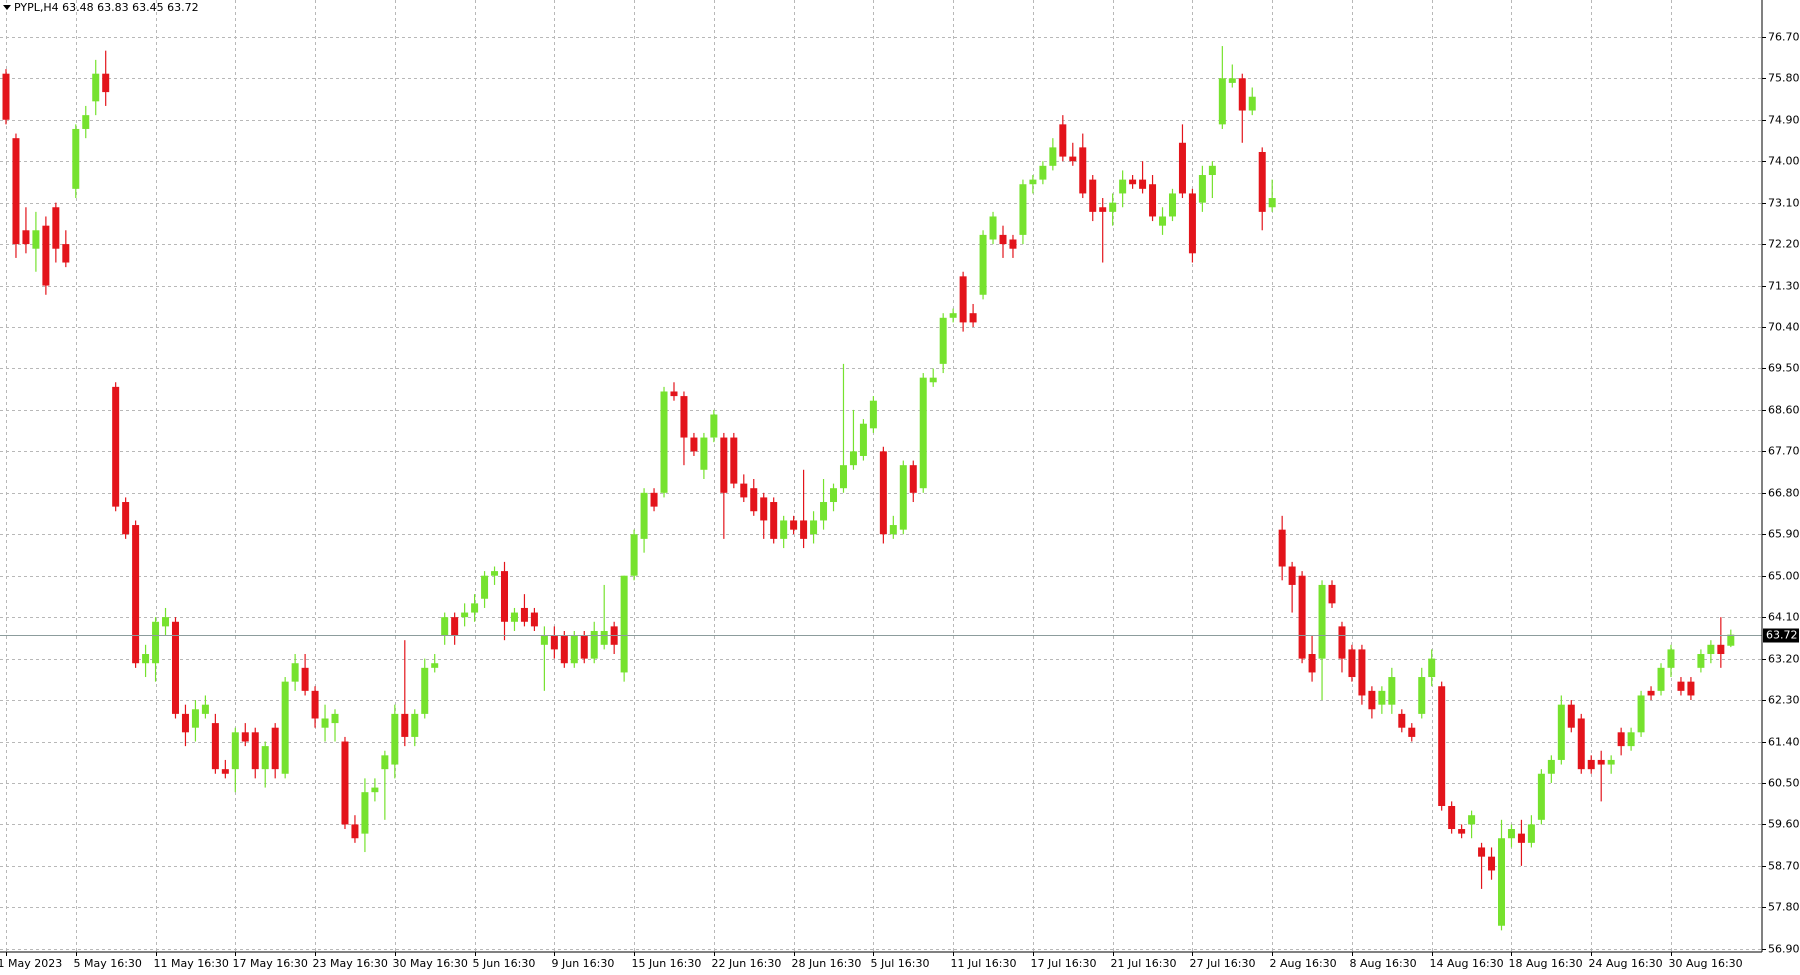  Describe the element at coordinates (350, 963) in the screenshot. I see `x-tick-label: 23 May 16:30` at that location.